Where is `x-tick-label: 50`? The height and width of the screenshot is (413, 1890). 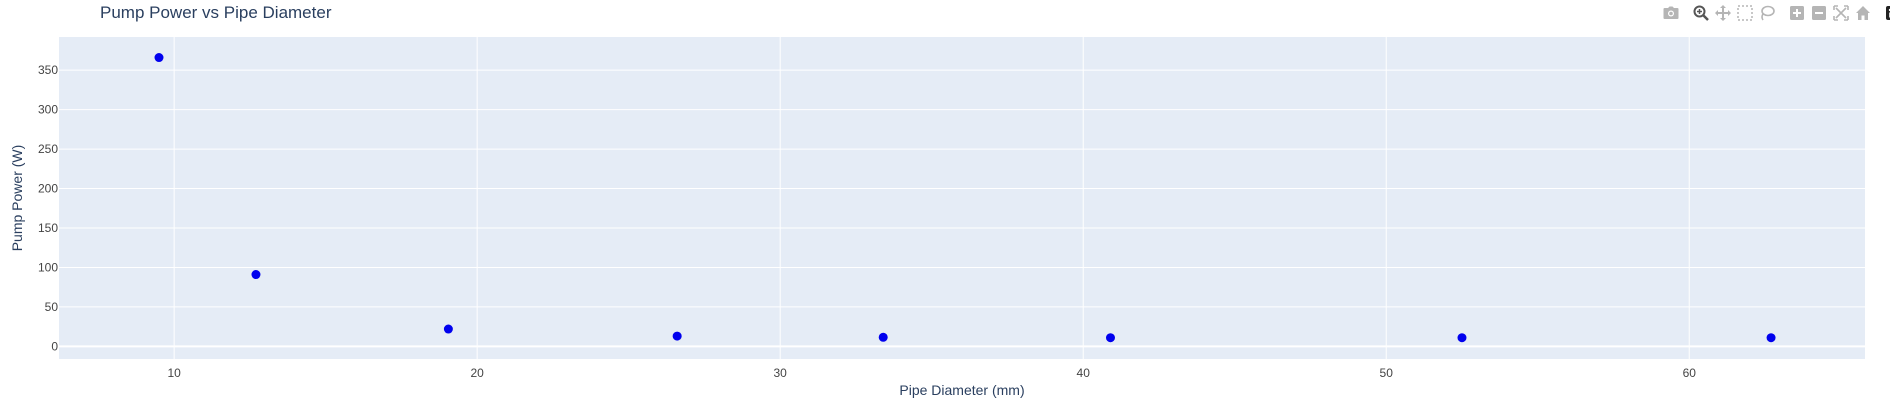 x-tick-label: 50 is located at coordinates (1387, 373).